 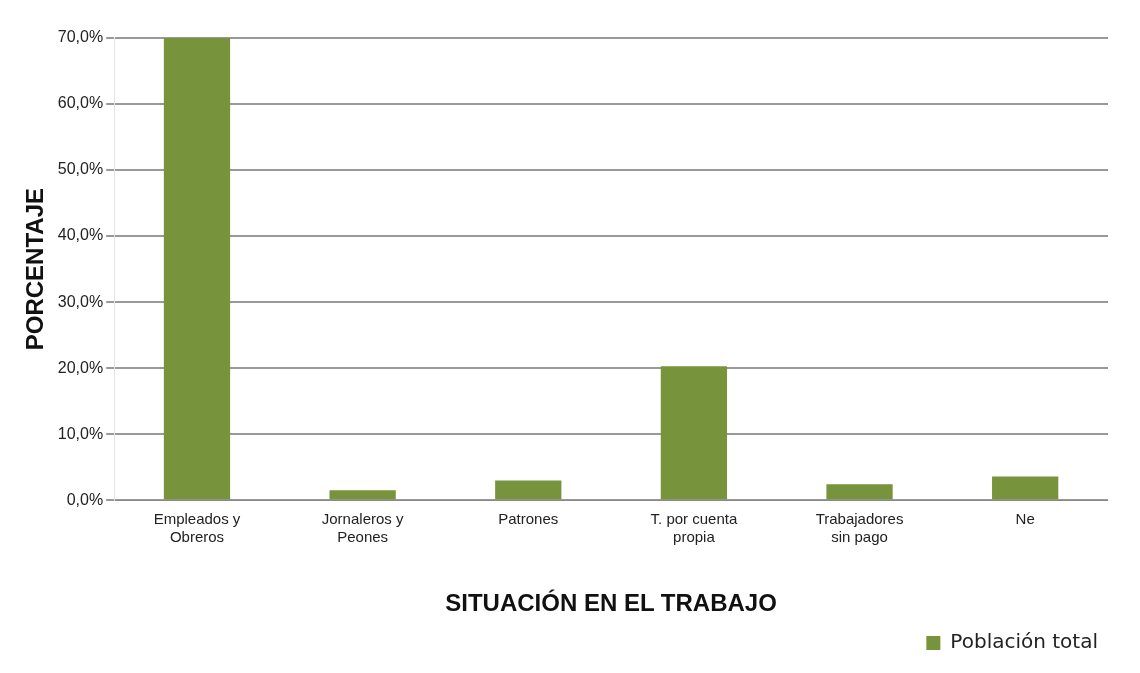 I want to click on y-tick-label: 0,0%, so click(x=85, y=499).